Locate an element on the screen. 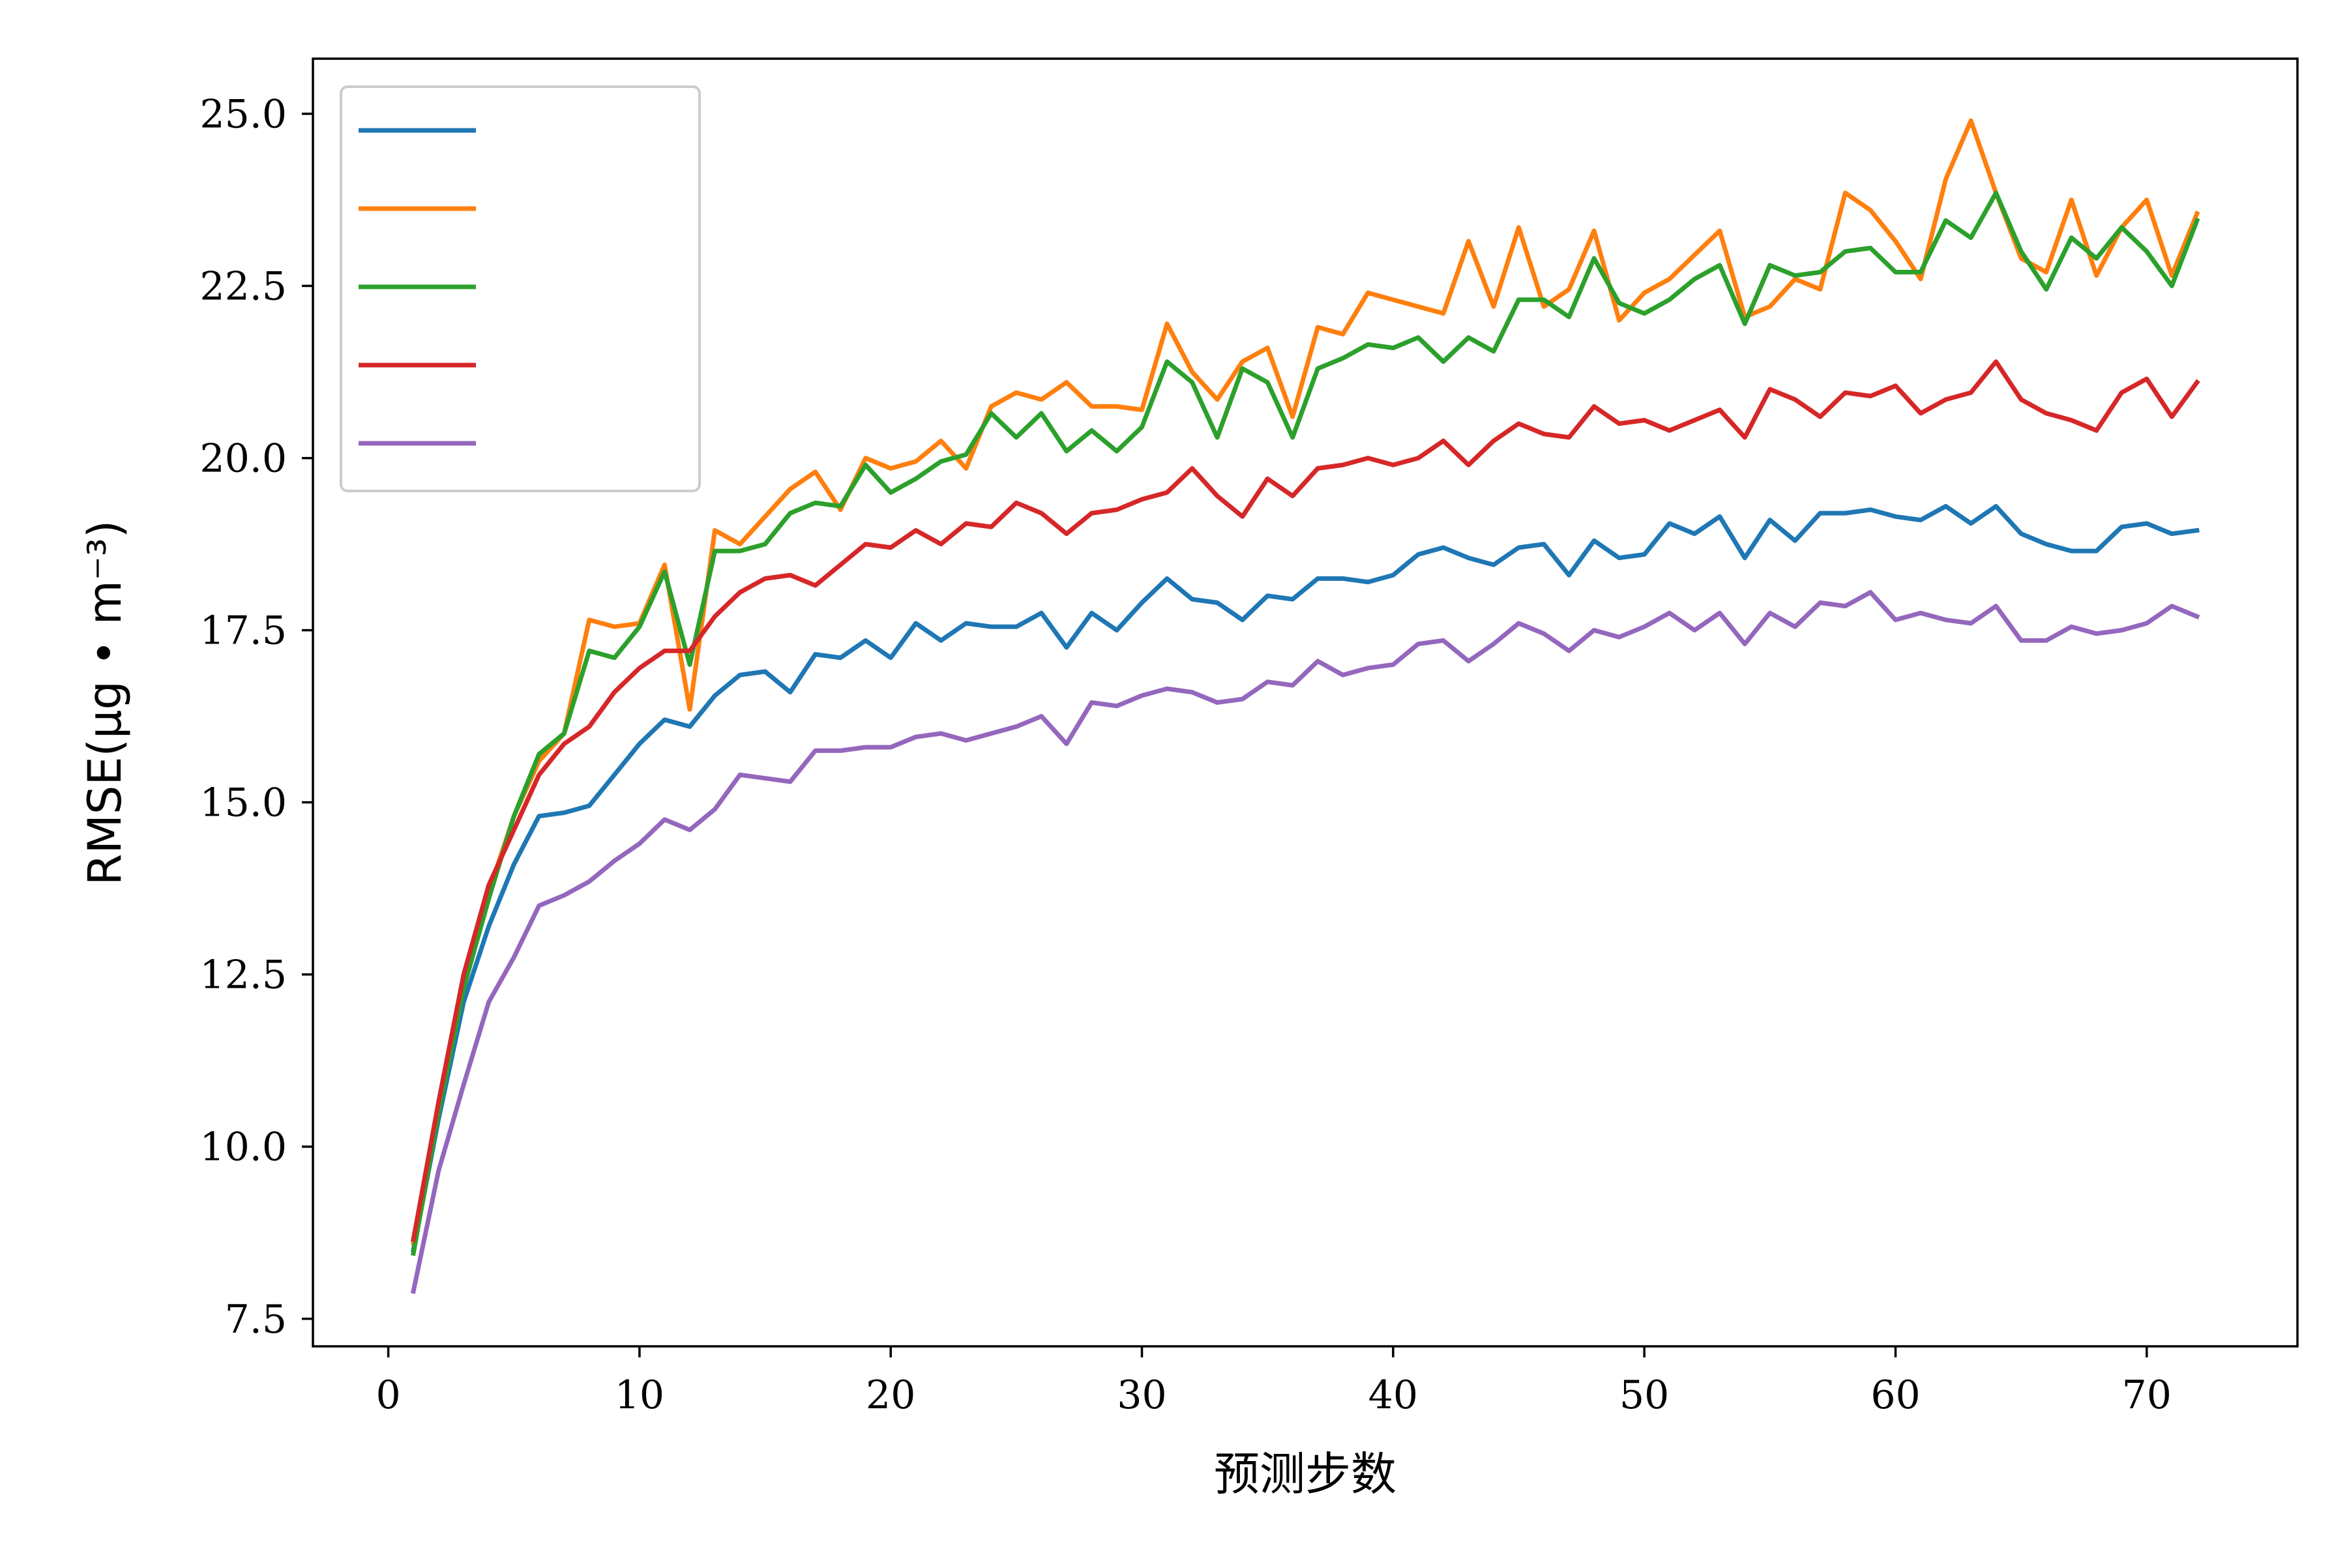 This screenshot has height=1568, width=2347. legend-frame is located at coordinates (520, 288).